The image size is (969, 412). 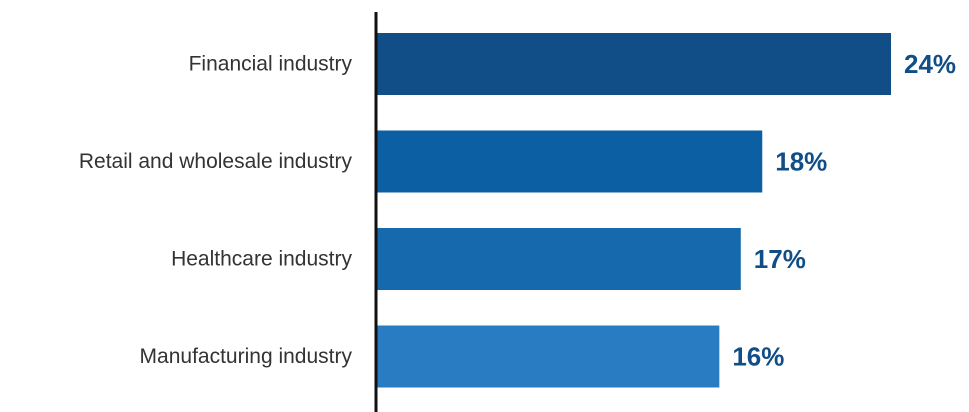 I want to click on value-label-financial-industry: 24%, so click(x=930, y=64).